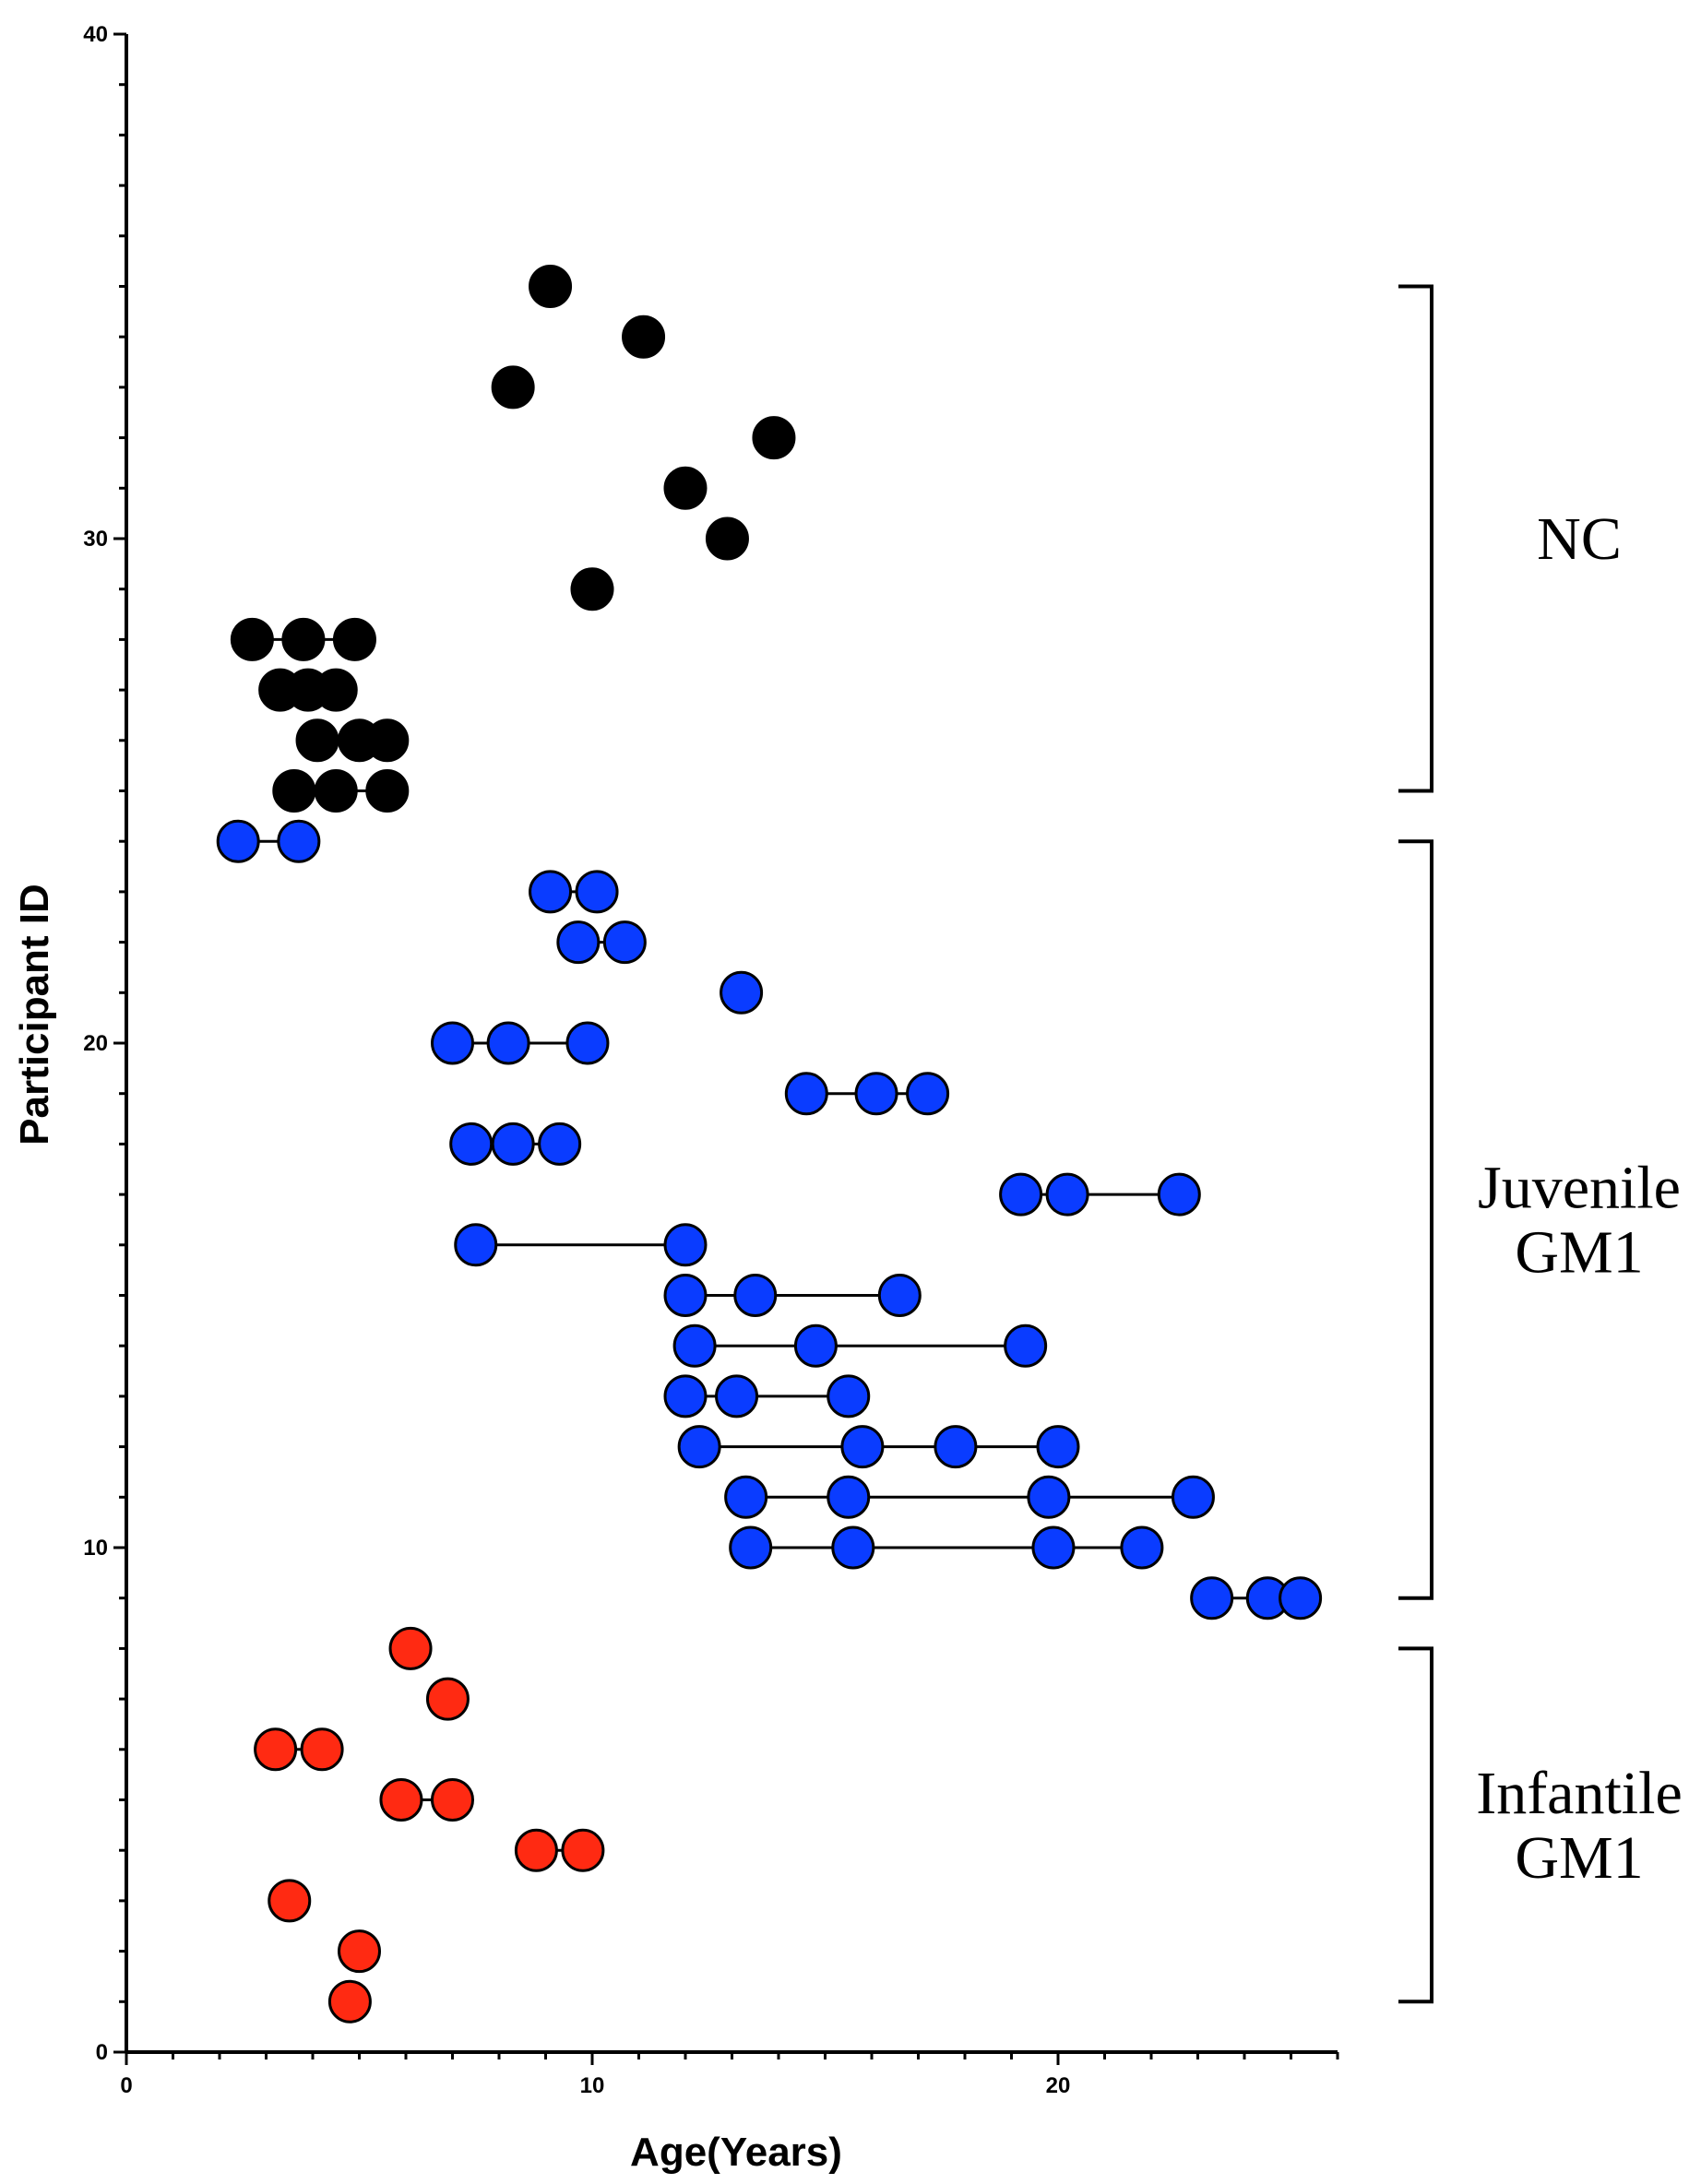 The width and height of the screenshot is (1701, 2184). I want to click on x-tick-label: 10, so click(592, 2085).